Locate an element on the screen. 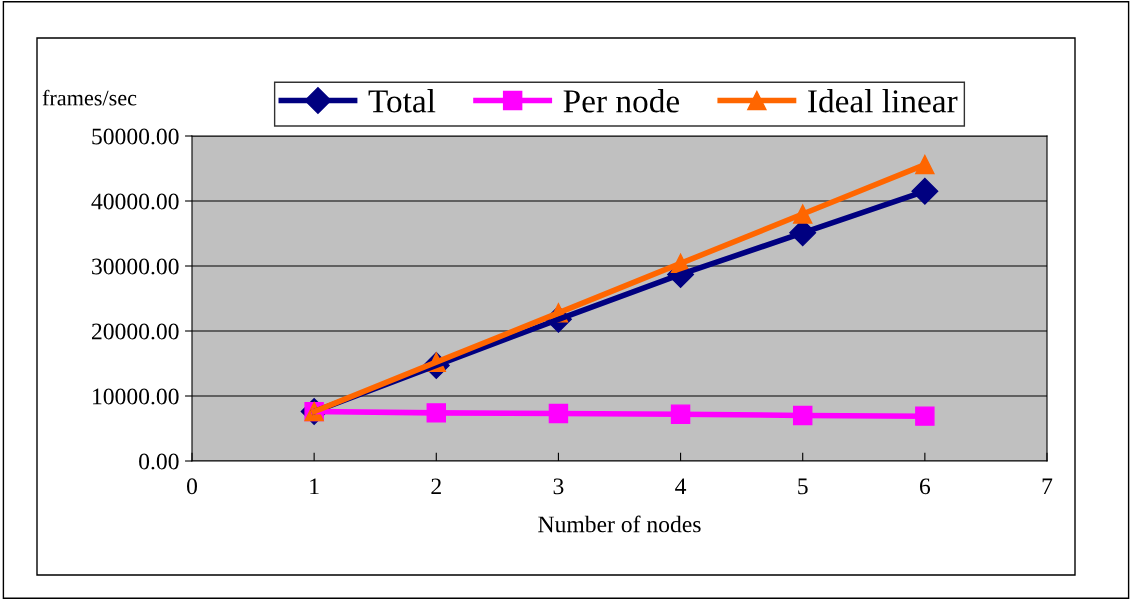 This screenshot has height=600, width=1132. x-tick-label: 5 is located at coordinates (803, 486).